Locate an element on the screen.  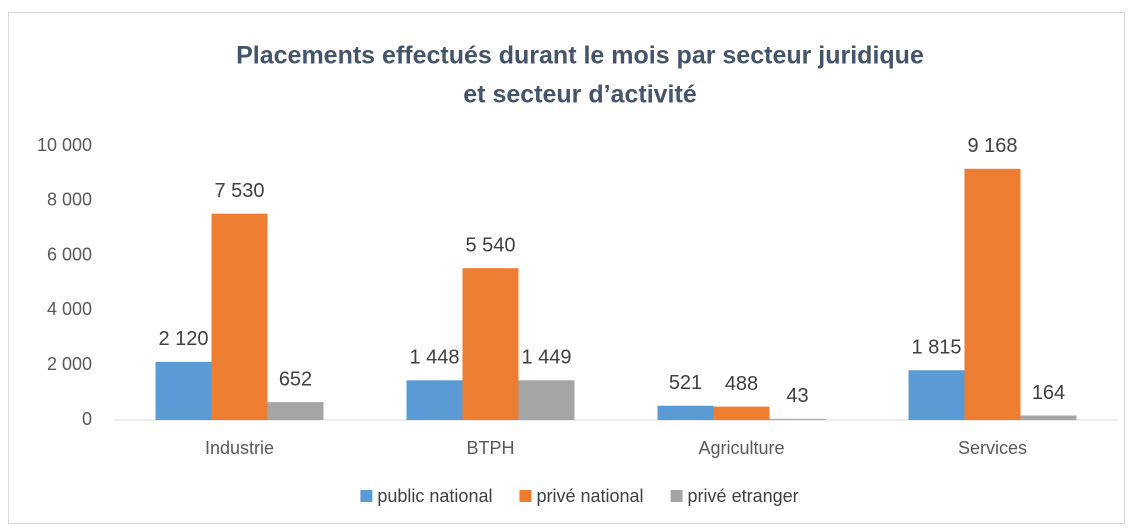
value-label: 652 is located at coordinates (295, 379).